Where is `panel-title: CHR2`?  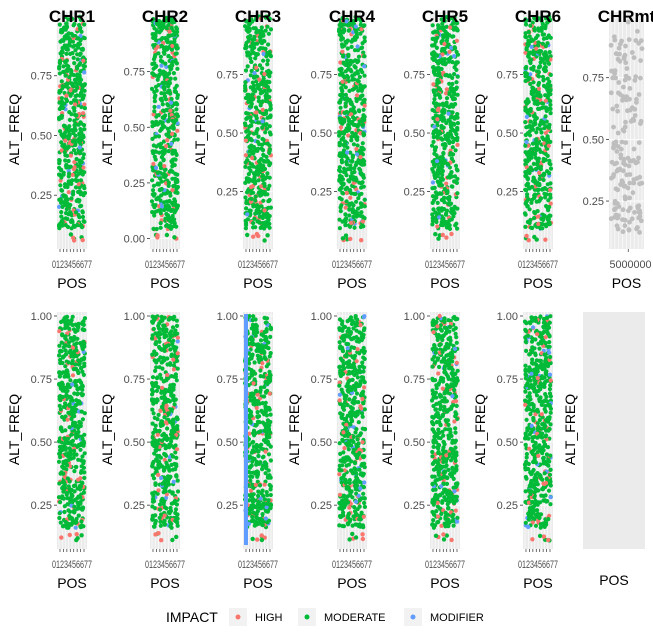
panel-title: CHR2 is located at coordinates (165, 16).